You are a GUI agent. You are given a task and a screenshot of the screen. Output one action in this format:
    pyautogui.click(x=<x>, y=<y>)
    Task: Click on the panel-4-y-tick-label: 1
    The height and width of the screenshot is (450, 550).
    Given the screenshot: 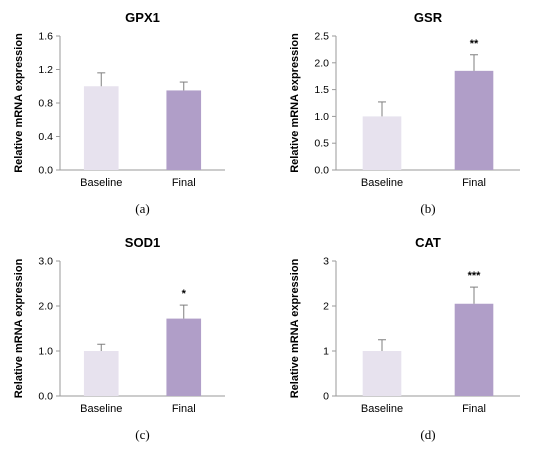 What is the action you would take?
    pyautogui.click(x=326, y=352)
    